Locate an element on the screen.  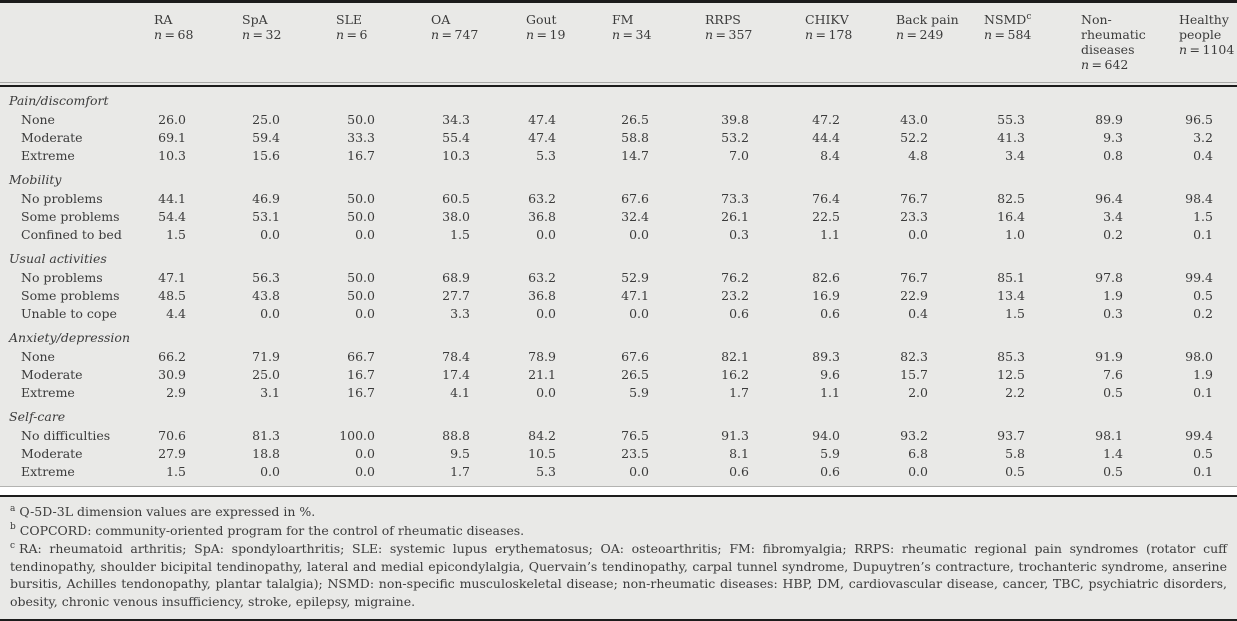
value-cell: 2.2 is located at coordinates (1015, 392).